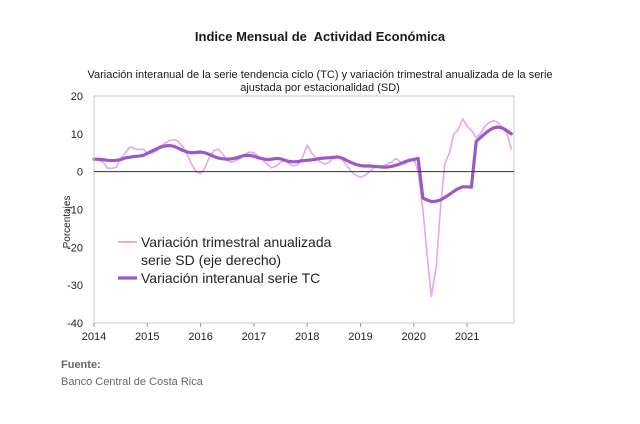  What do you see at coordinates (467, 337) in the screenshot?
I see `x-tick-label: 2021` at bounding box center [467, 337].